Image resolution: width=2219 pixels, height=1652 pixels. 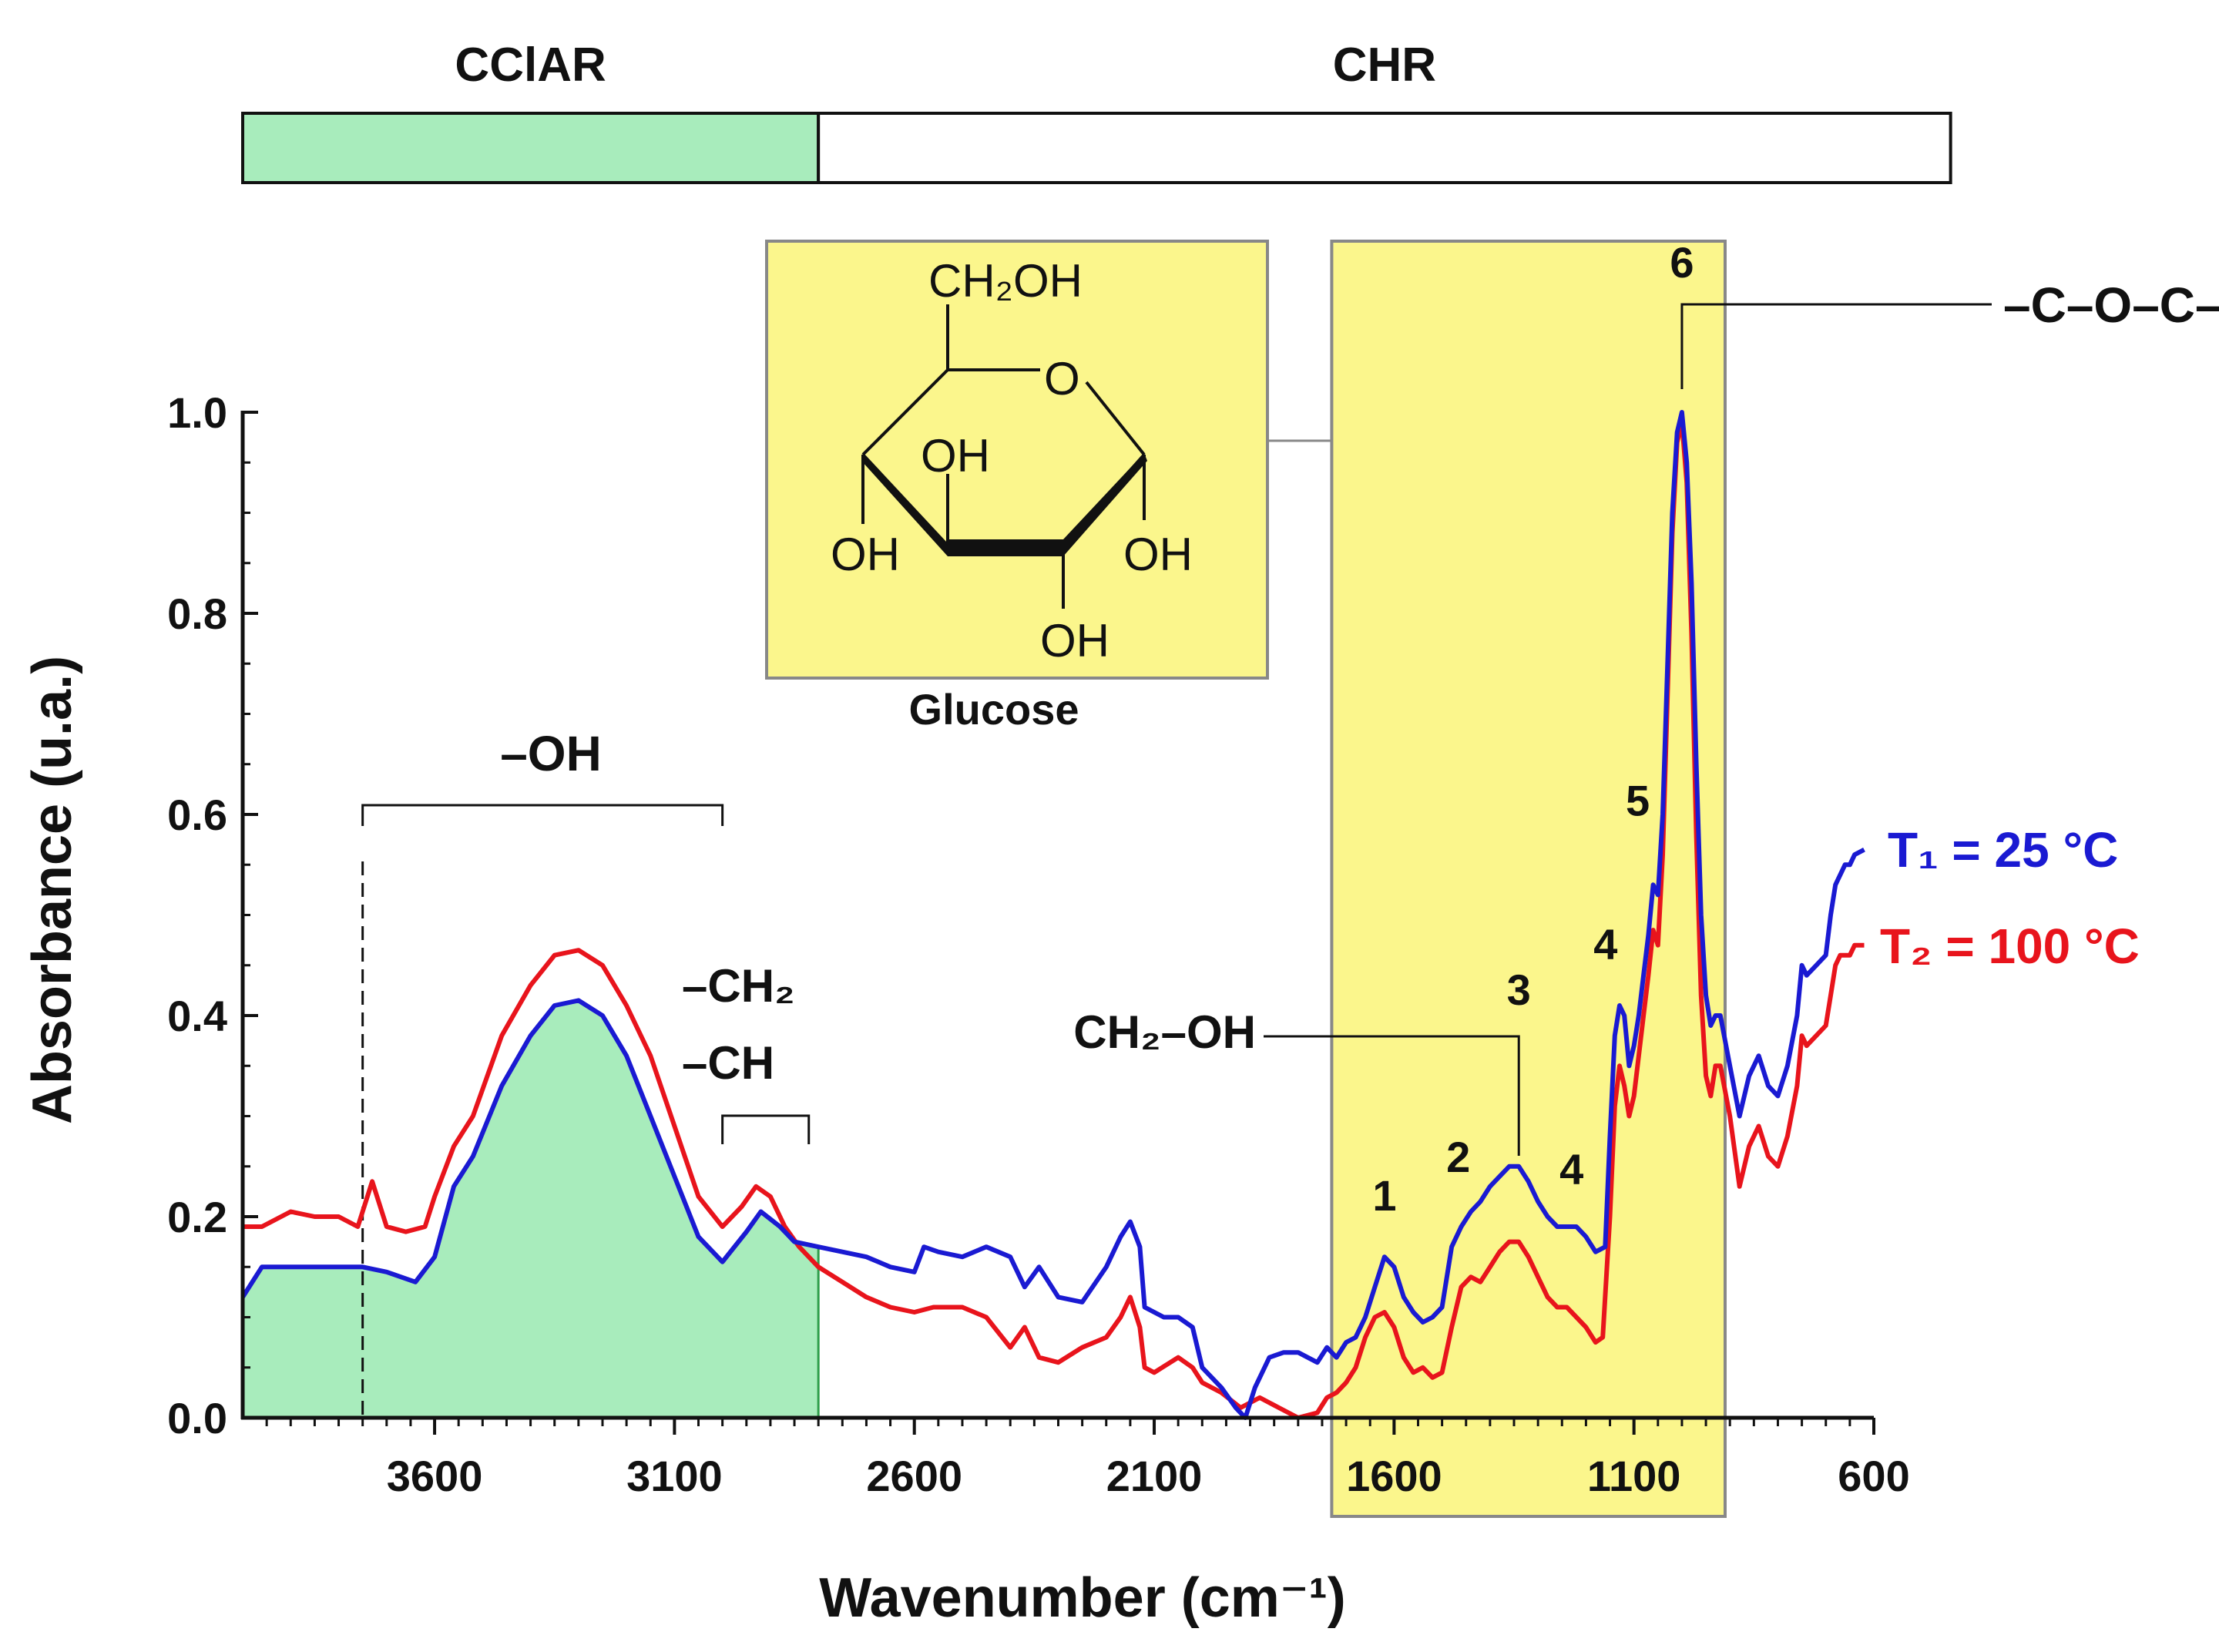 What do you see at coordinates (1164, 1032) in the screenshot?
I see `ch2oh-label: CH₂–OH` at bounding box center [1164, 1032].